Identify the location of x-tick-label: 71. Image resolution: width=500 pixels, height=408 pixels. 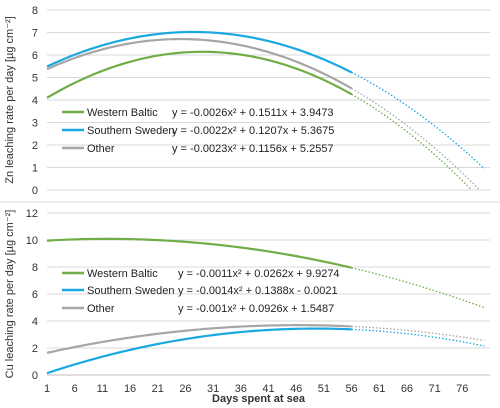
(435, 389).